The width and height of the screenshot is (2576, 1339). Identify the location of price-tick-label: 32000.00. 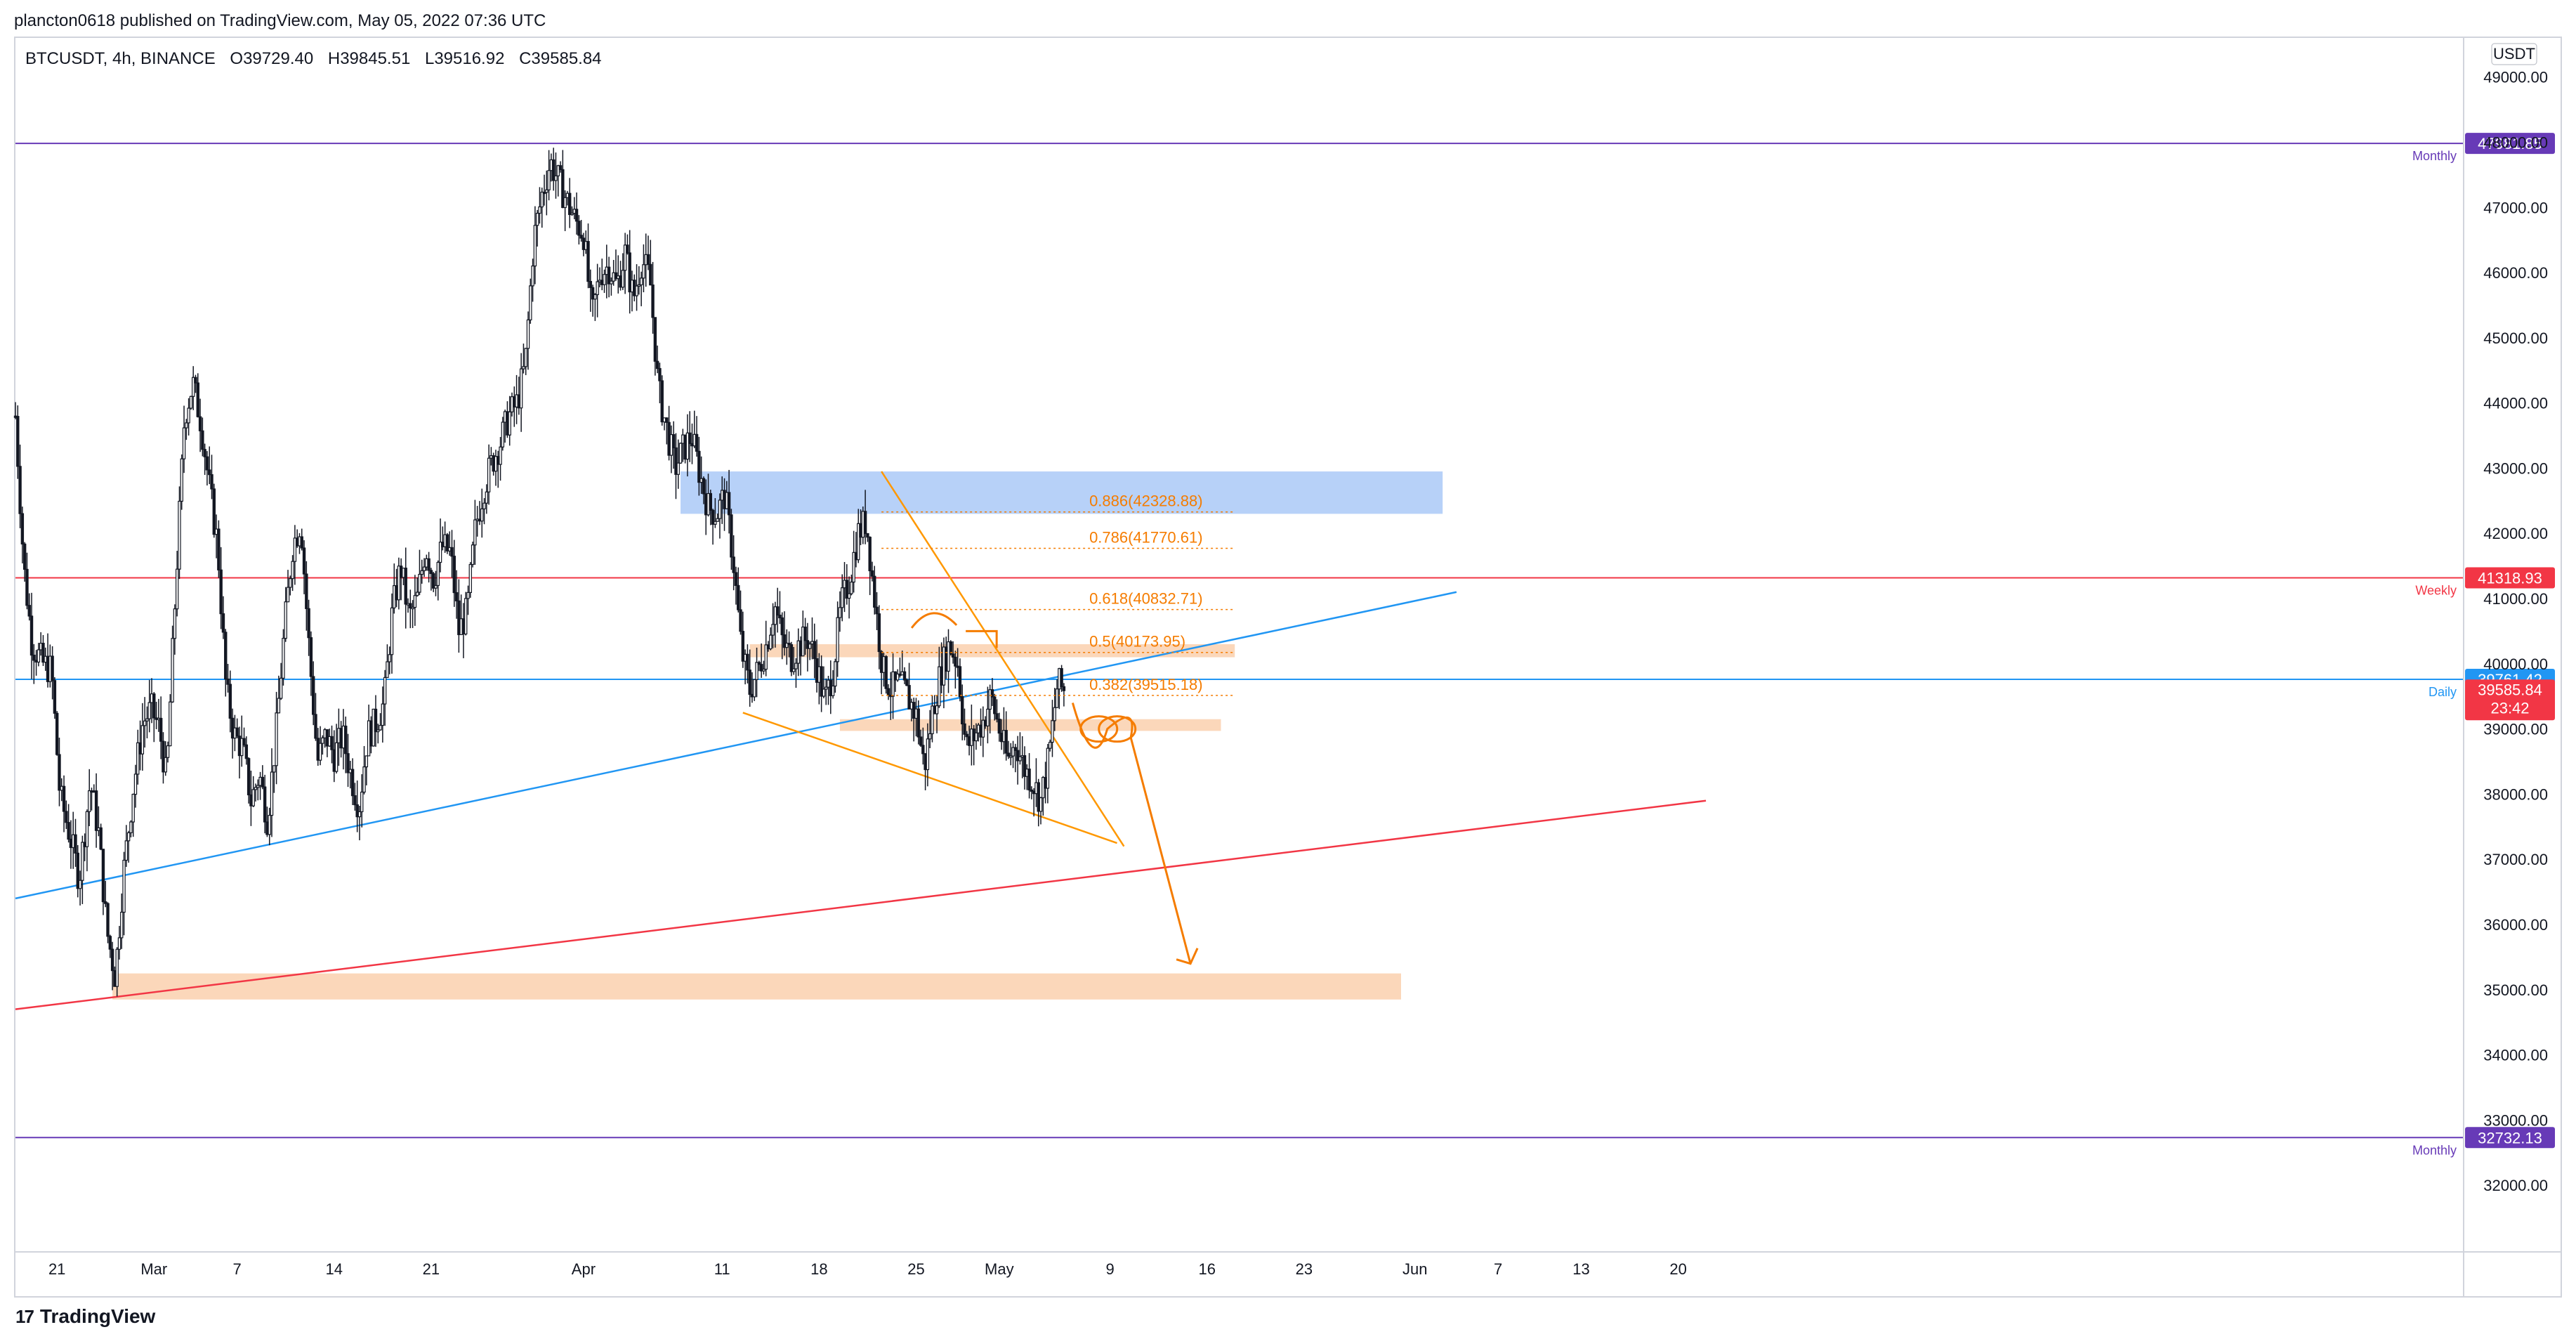
(2515, 1185).